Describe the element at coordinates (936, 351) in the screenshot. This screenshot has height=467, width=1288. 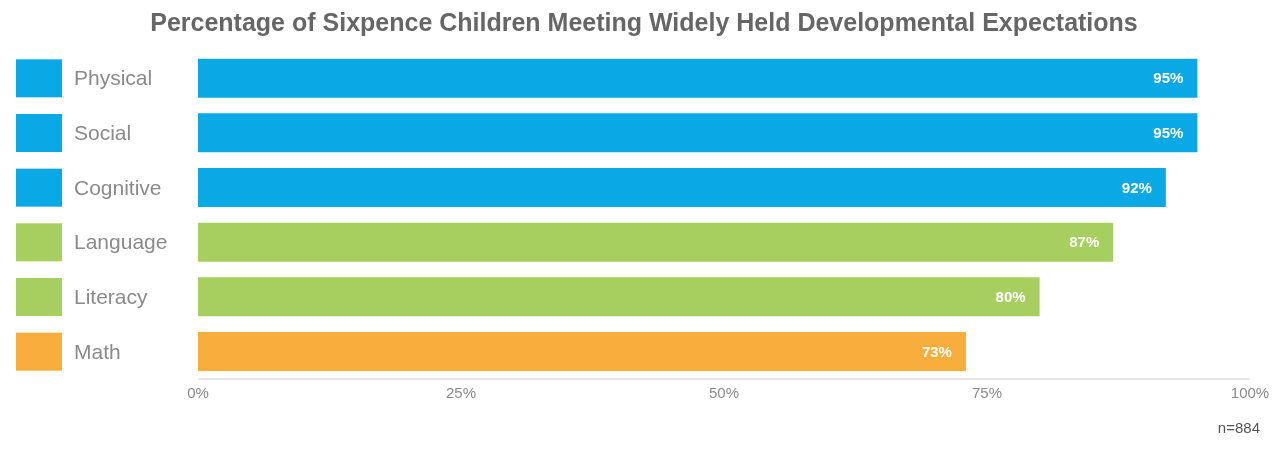
I see `data-label: 73%` at that location.